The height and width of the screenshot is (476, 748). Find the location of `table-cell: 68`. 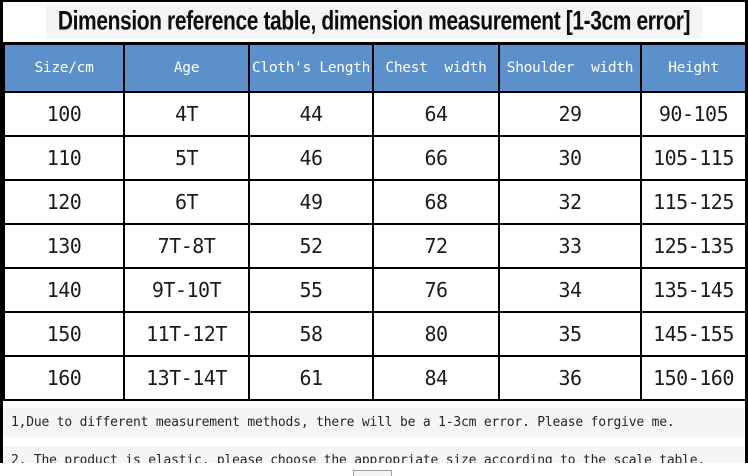

table-cell: 68 is located at coordinates (436, 202).